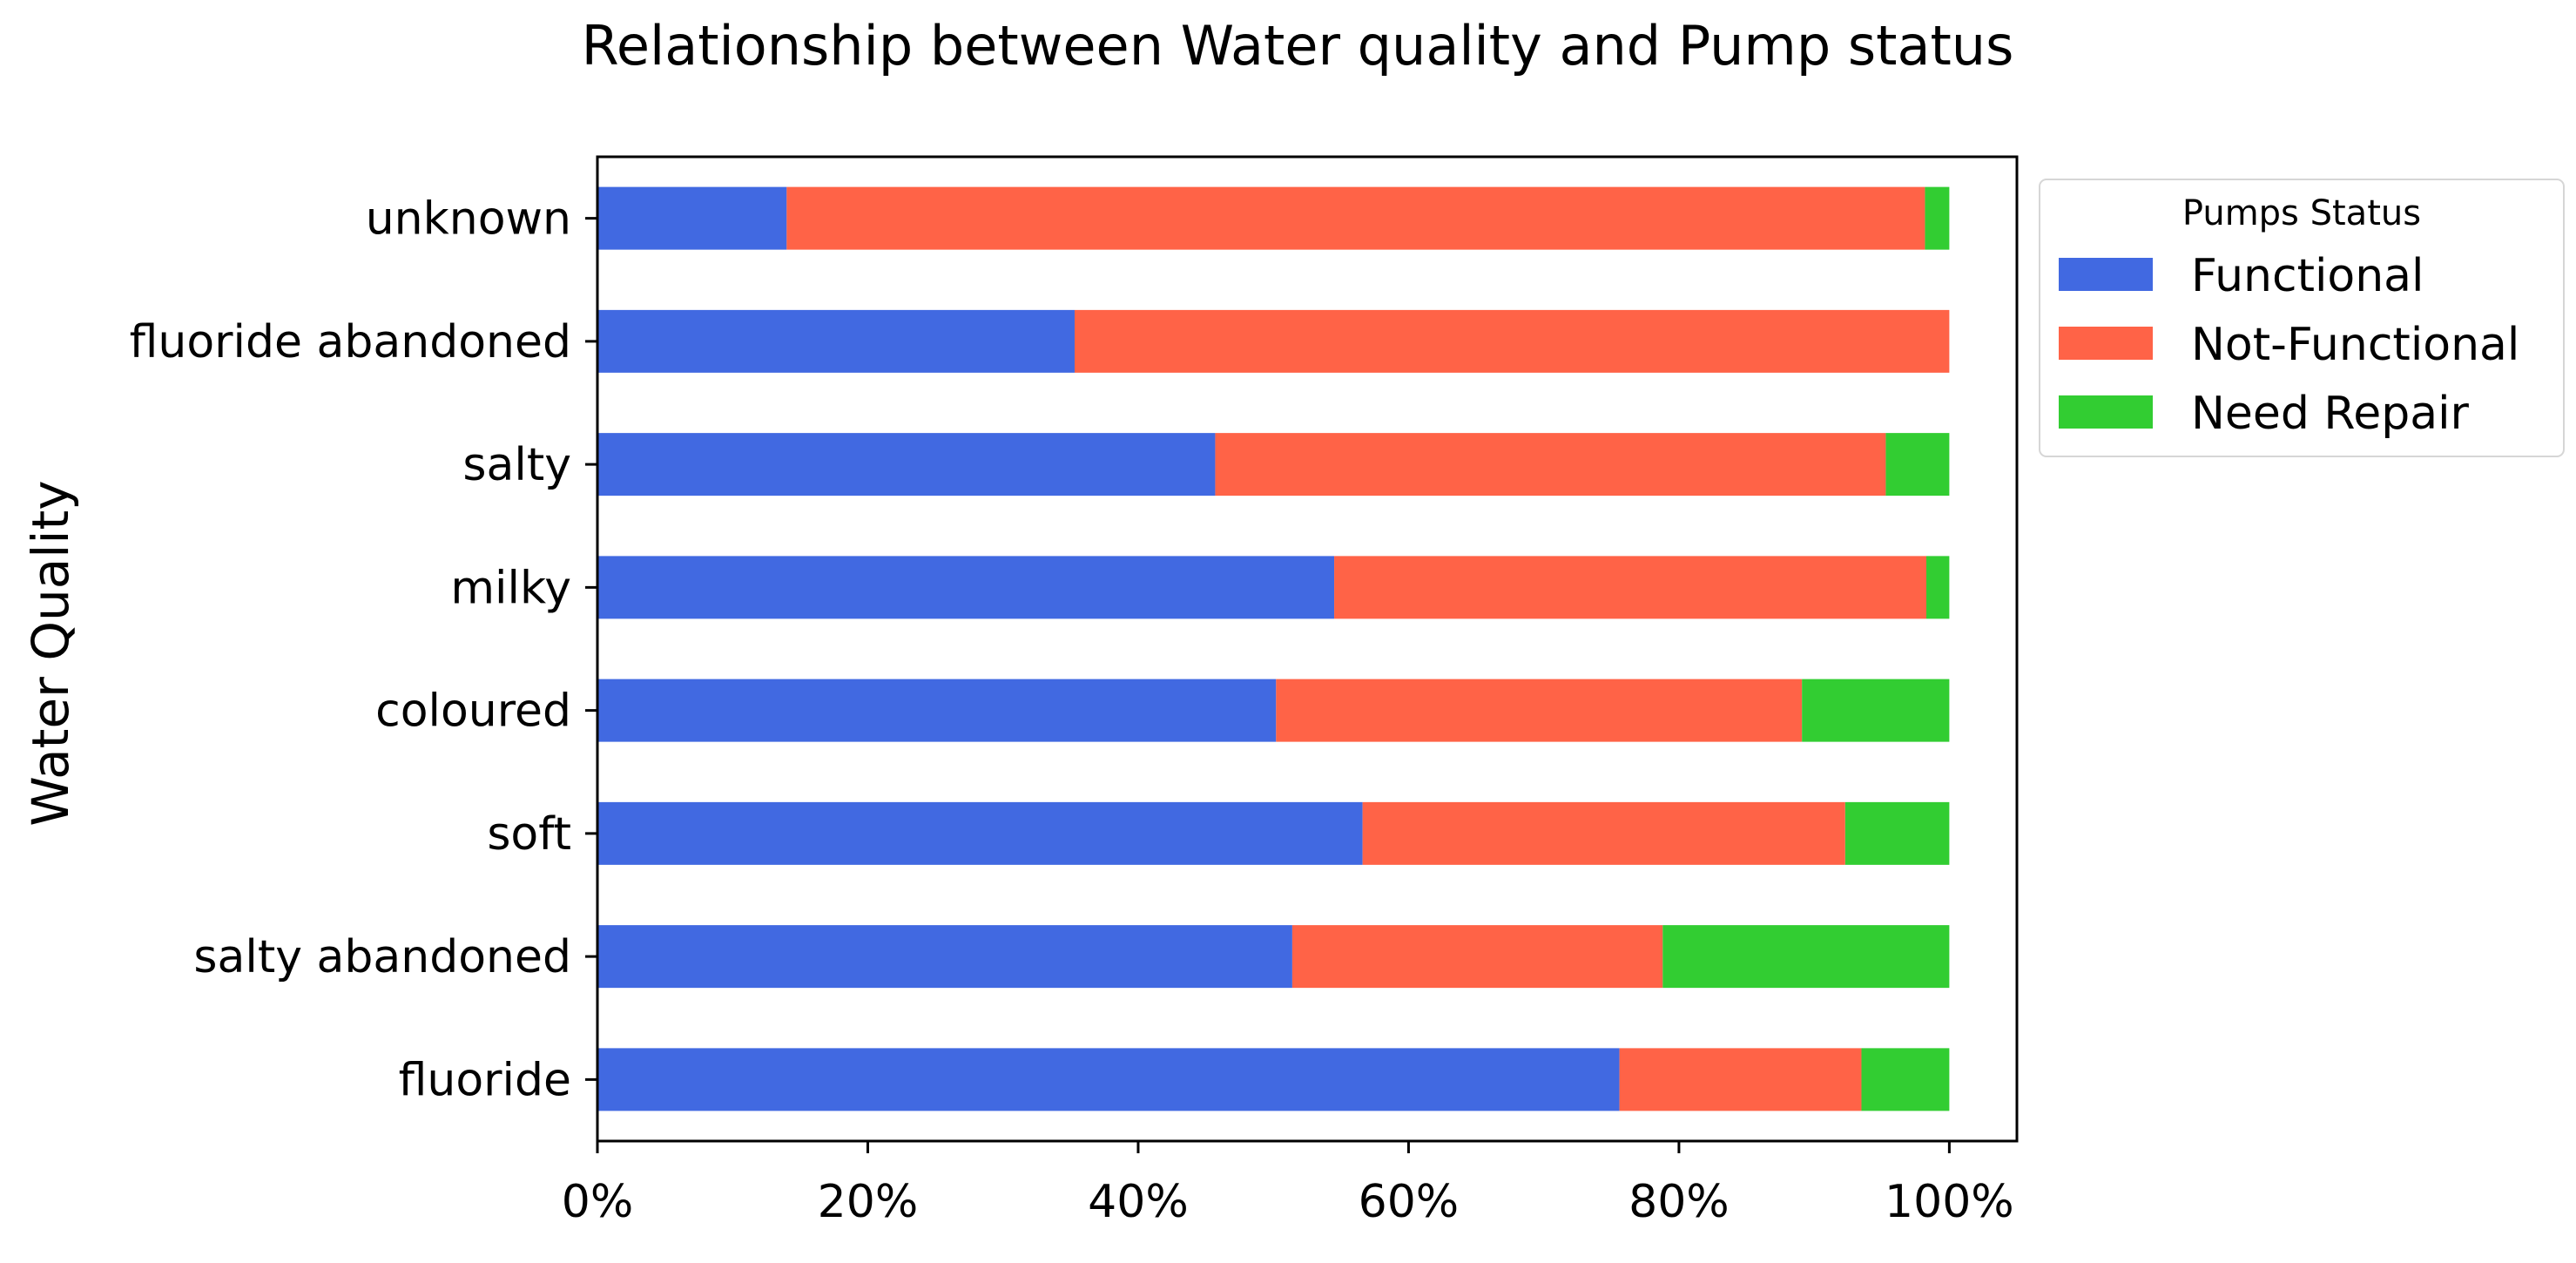 The width and height of the screenshot is (2576, 1263). I want to click on bar-milky-functional, so click(966, 587).